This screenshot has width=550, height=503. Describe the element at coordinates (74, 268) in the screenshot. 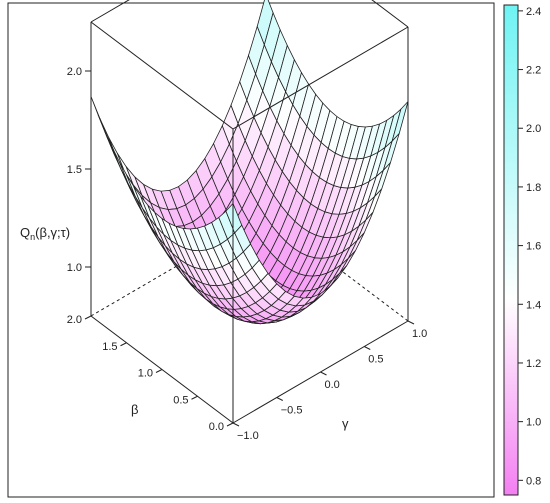

I see `z-tick-label: 1.0` at that location.